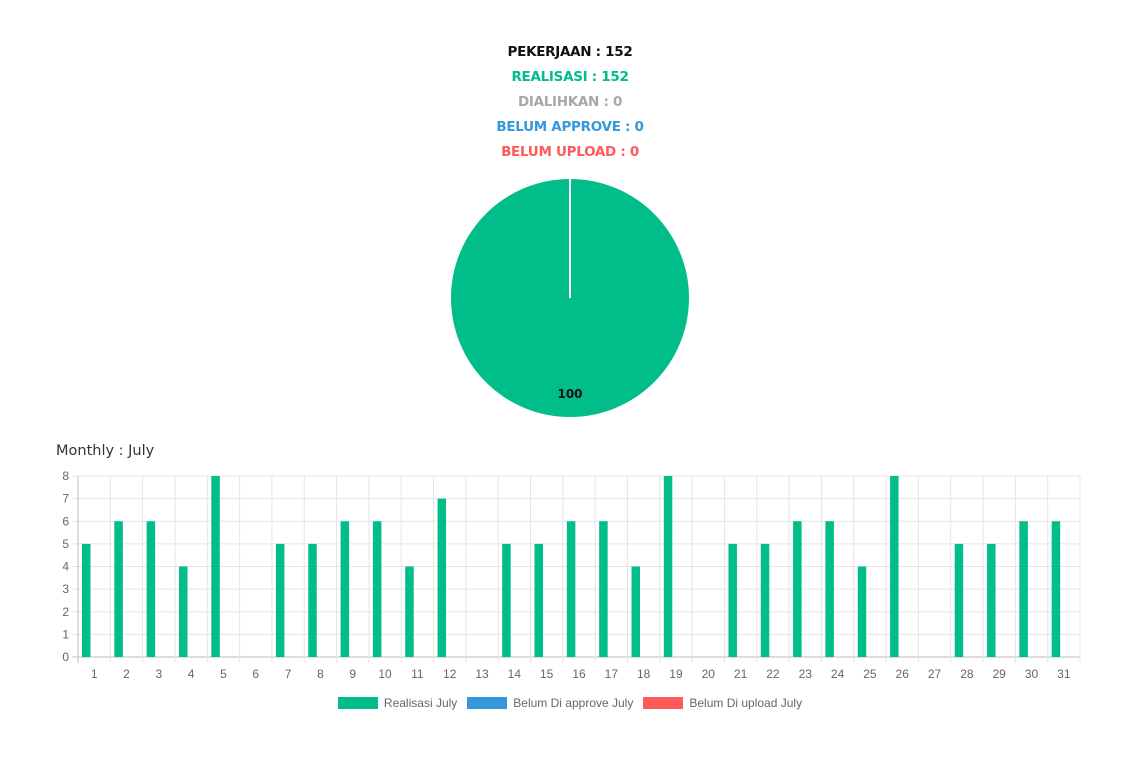 This screenshot has height=764, width=1140. What do you see at coordinates (65, 657) in the screenshot?
I see `y-tick-label: 0` at bounding box center [65, 657].